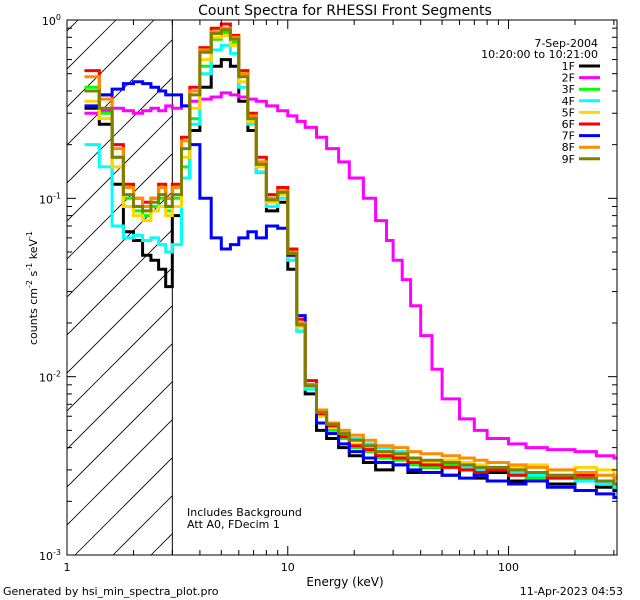  Describe the element at coordinates (571, 591) in the screenshot. I see `footer-timestamp: 11-Apr-2023 04:53` at that location.